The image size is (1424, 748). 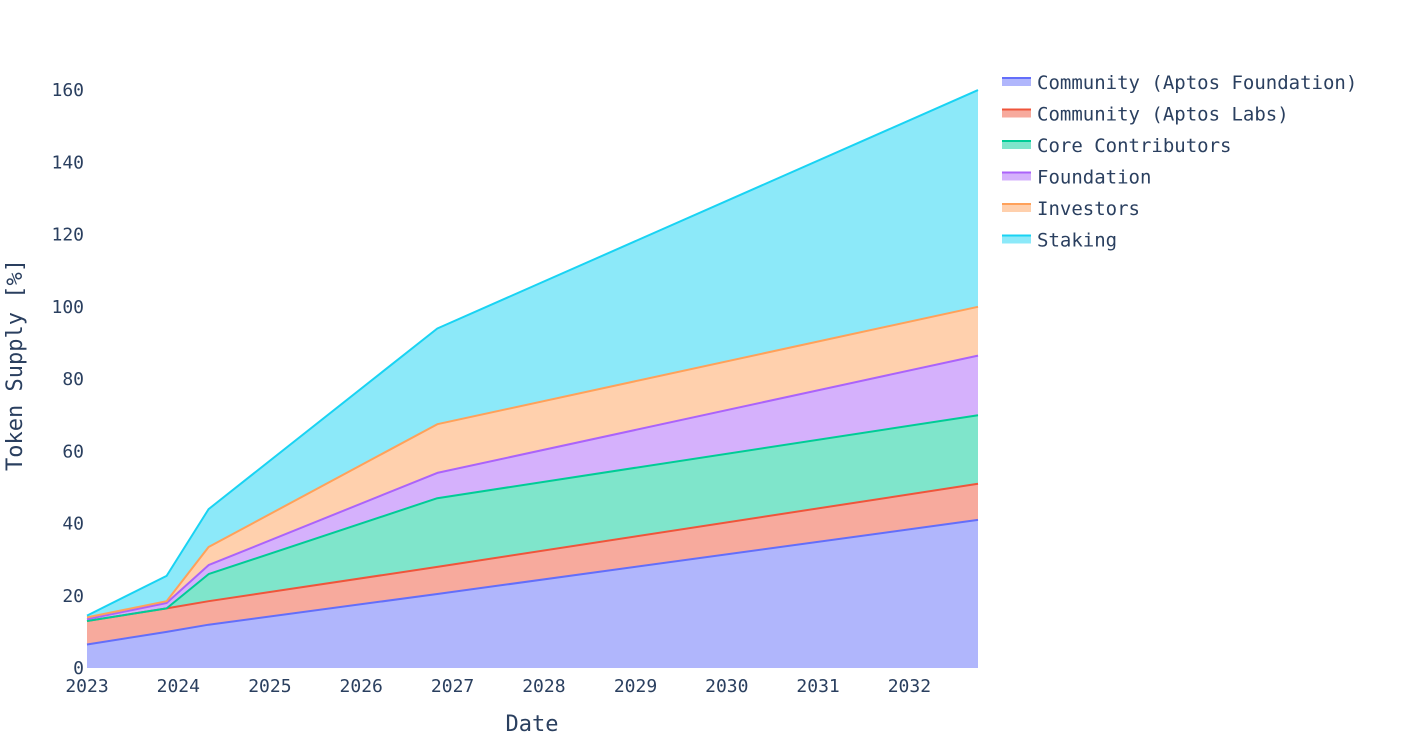 What do you see at coordinates (269, 686) in the screenshot?
I see `x-tick-label: 2025` at bounding box center [269, 686].